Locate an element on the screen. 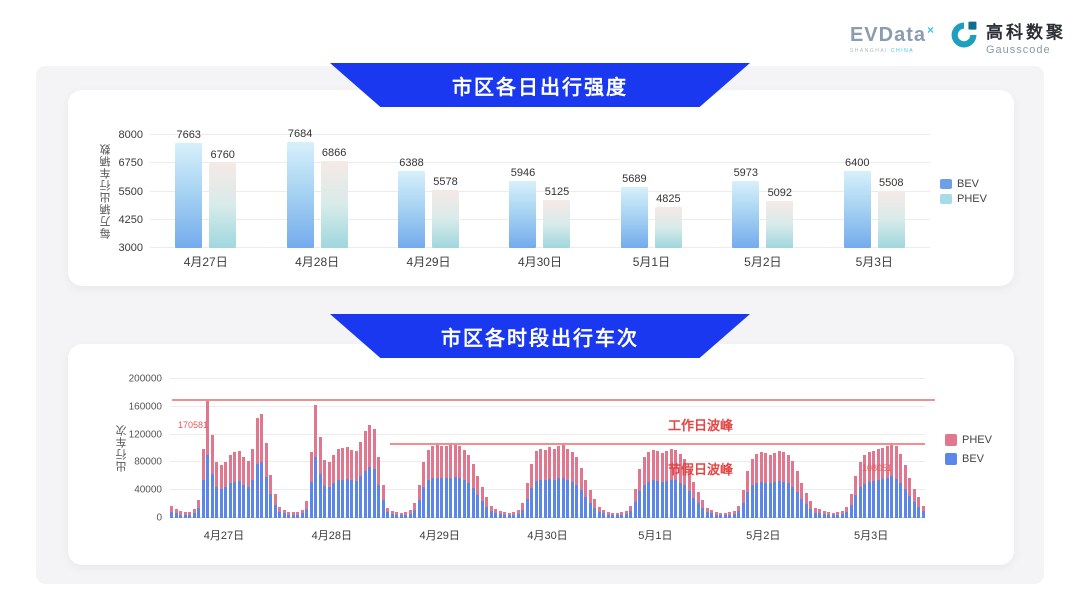 The width and height of the screenshot is (1080, 608). gridline is located at coordinates (540, 163).